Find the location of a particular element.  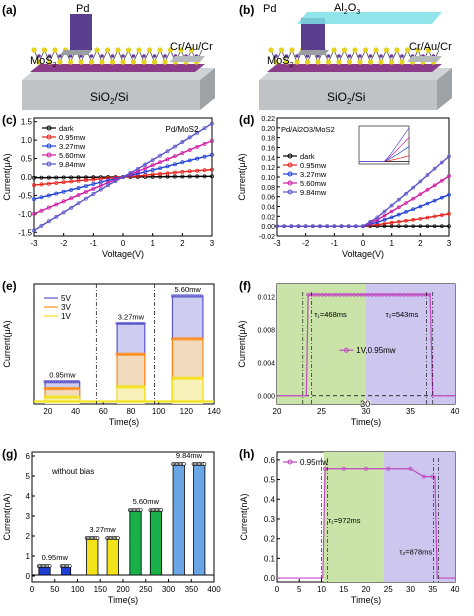

x-axis-label: Voltage(V) is located at coordinates (123, 254).